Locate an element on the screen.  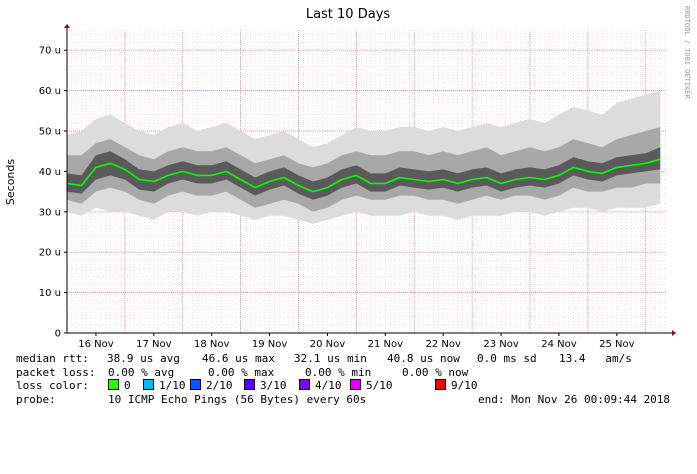
loss-color-label-text: 0 is located at coordinates (127, 385).